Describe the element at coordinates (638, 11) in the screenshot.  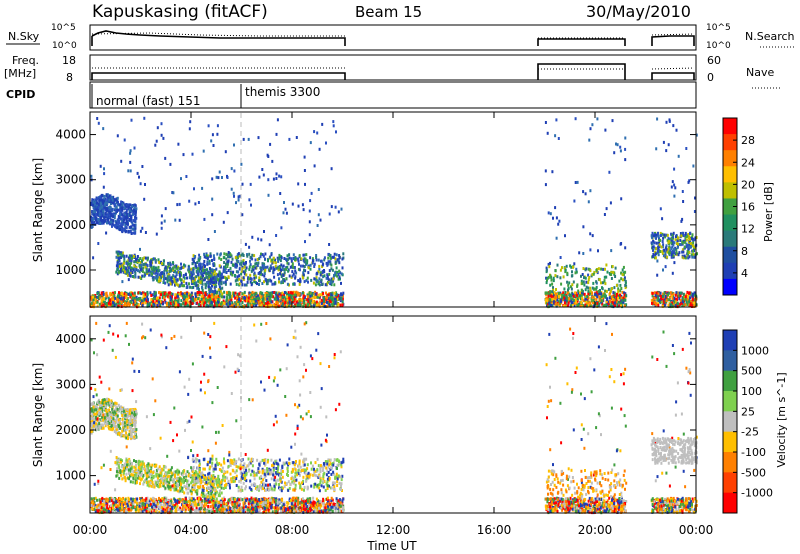
I see `date-title: 30/May/2010` at that location.